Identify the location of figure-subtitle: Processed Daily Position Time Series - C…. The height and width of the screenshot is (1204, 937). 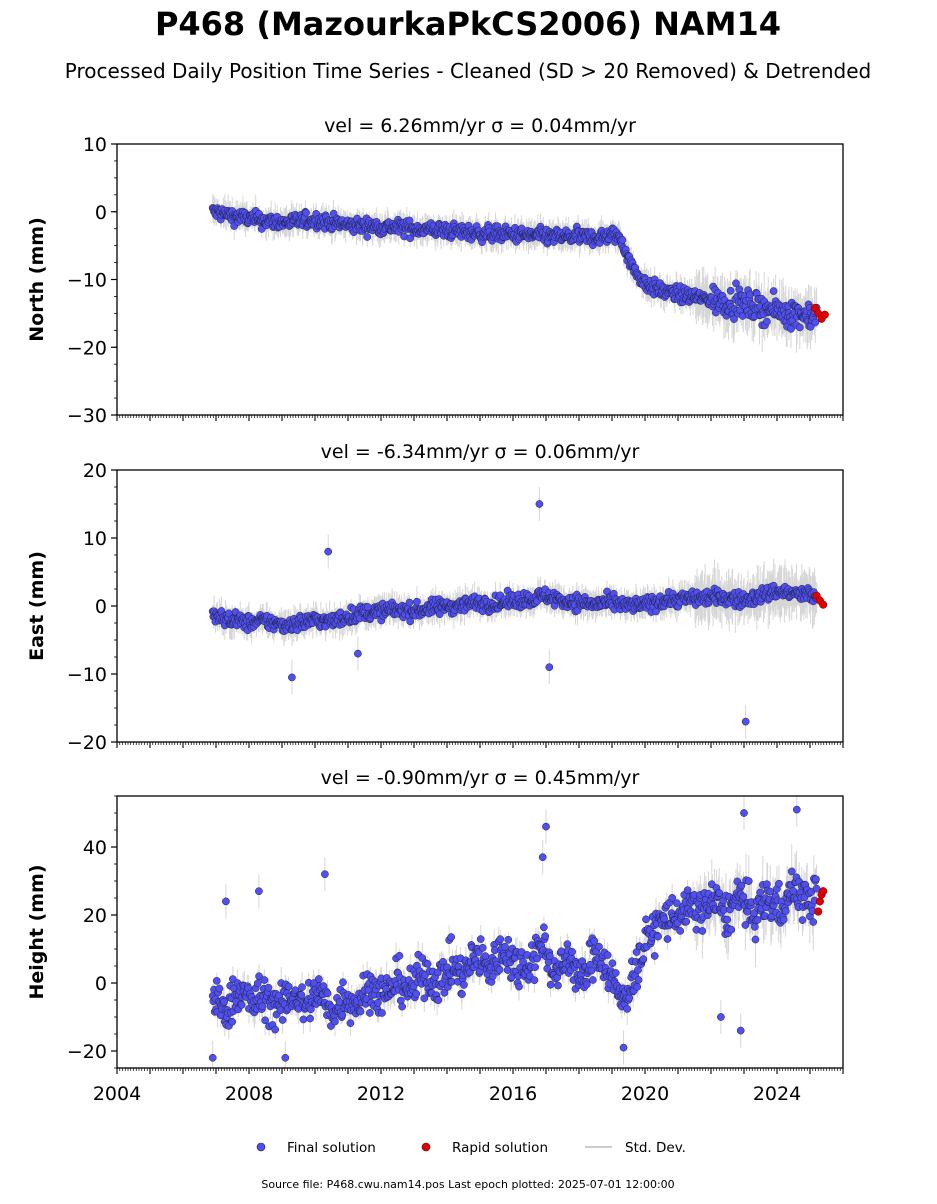
(468, 71).